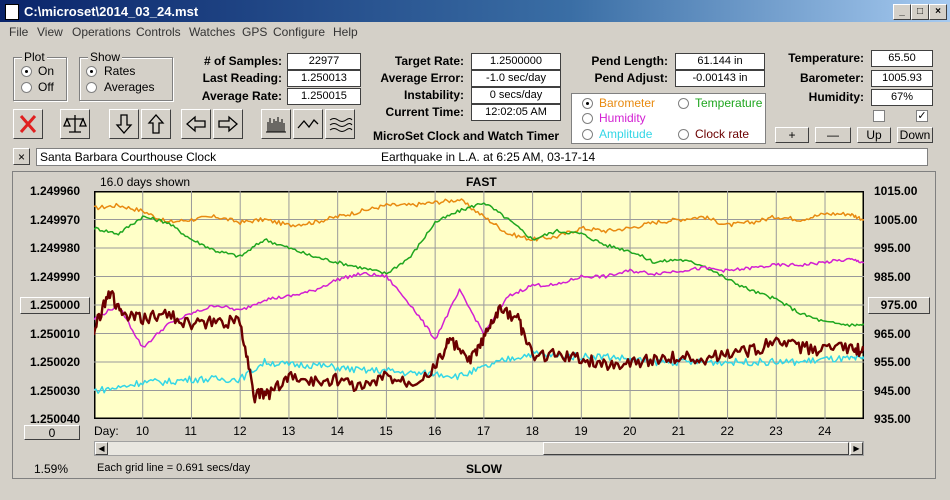 The width and height of the screenshot is (950, 500). I want to click on x-tick-label: 23, so click(776, 431).